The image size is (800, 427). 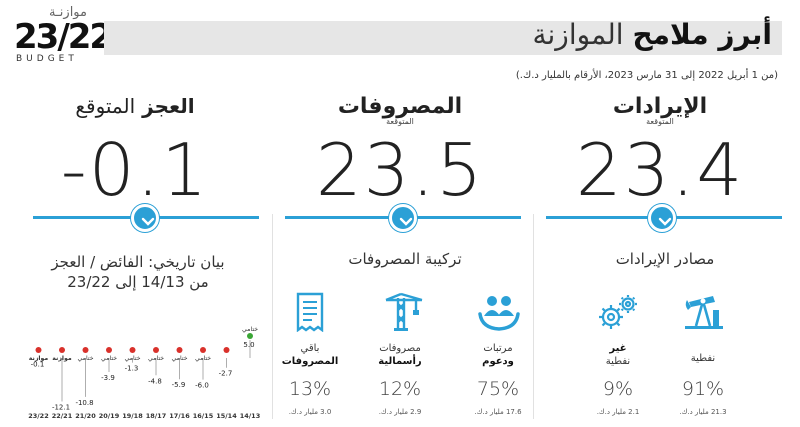 What do you see at coordinates (202, 386) in the screenshot?
I see `chart-value-label: -6.0` at bounding box center [202, 386].